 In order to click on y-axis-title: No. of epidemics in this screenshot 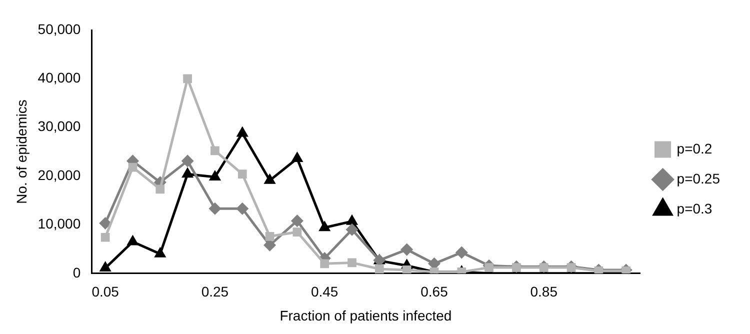, I will do `click(21, 152)`.